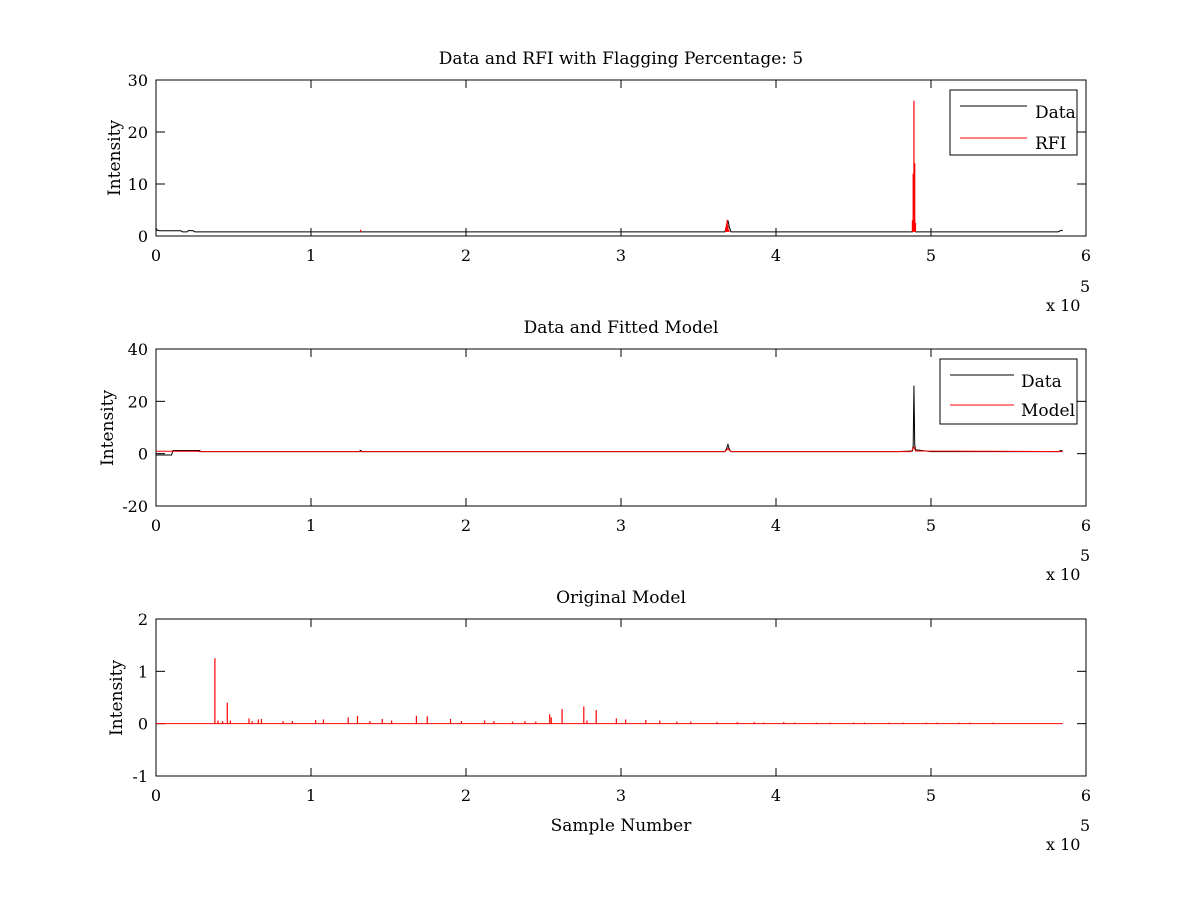 The image size is (1200, 900). I want to click on subplot-fit-legend-box, so click(1008, 391).